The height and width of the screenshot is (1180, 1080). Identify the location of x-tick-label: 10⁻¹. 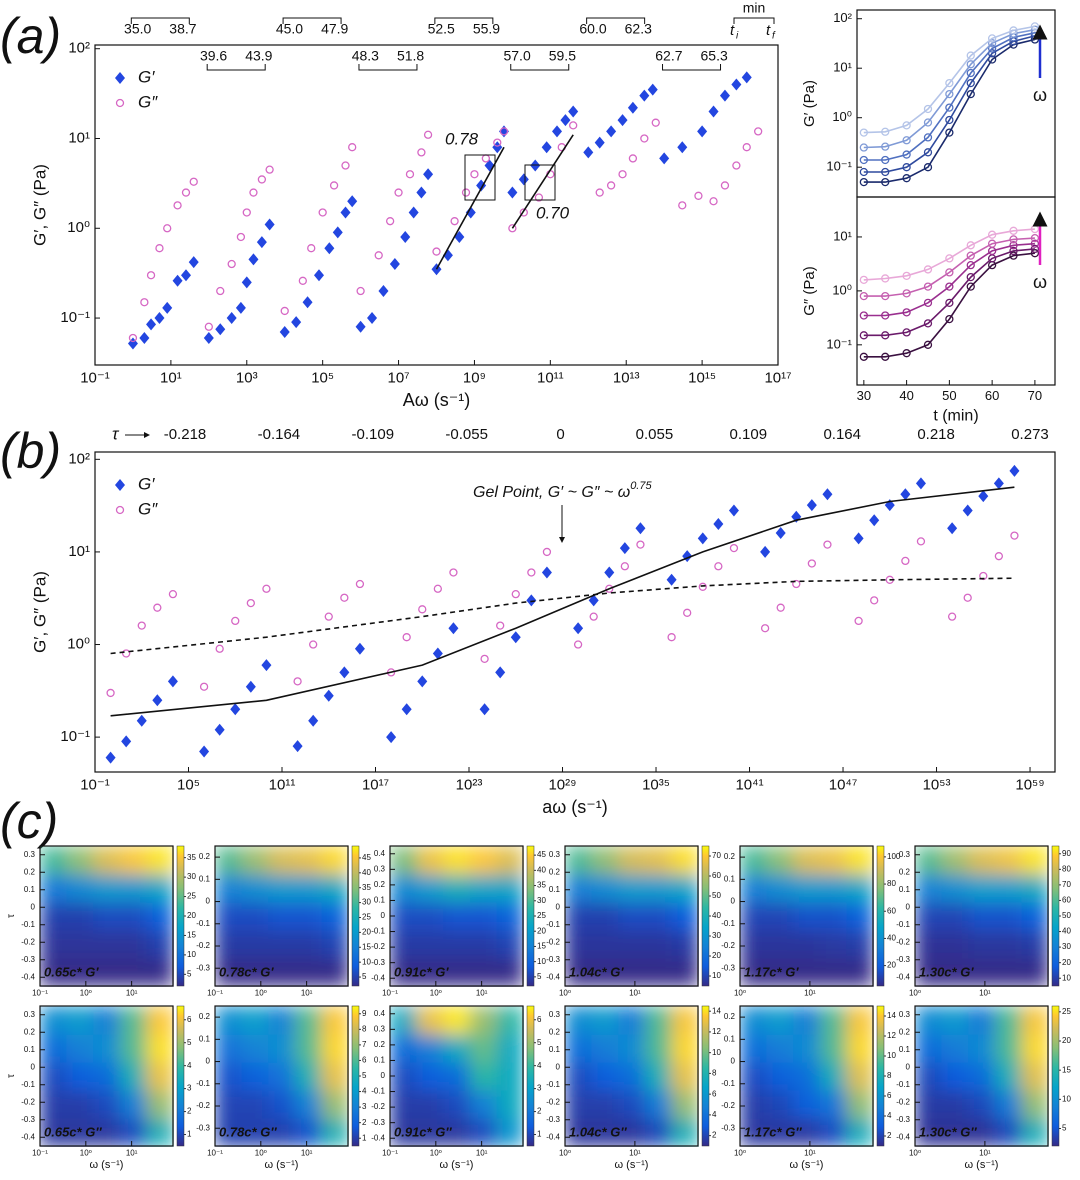
(215, 1152).